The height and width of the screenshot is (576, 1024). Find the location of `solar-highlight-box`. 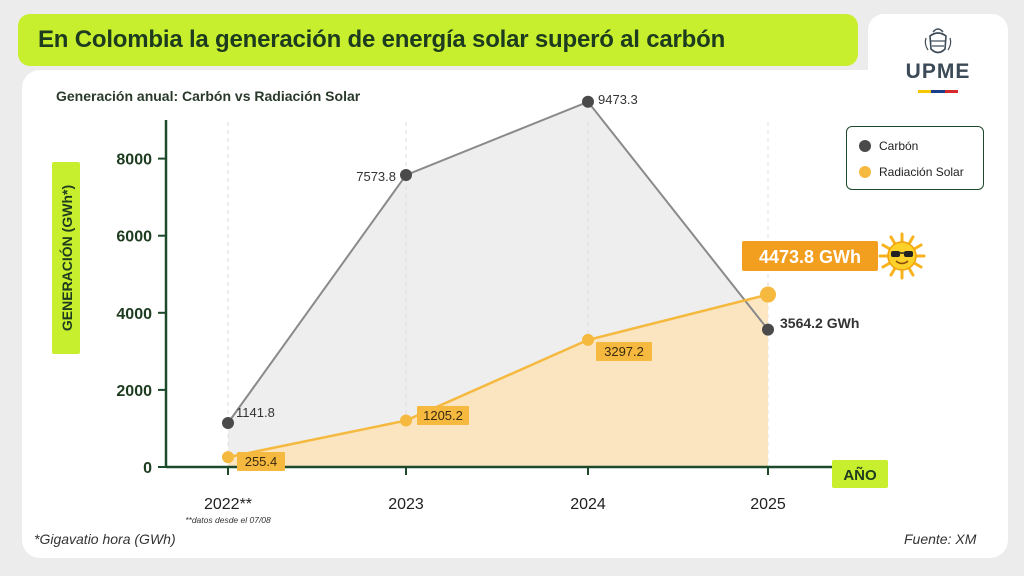

solar-highlight-box is located at coordinates (810, 256).